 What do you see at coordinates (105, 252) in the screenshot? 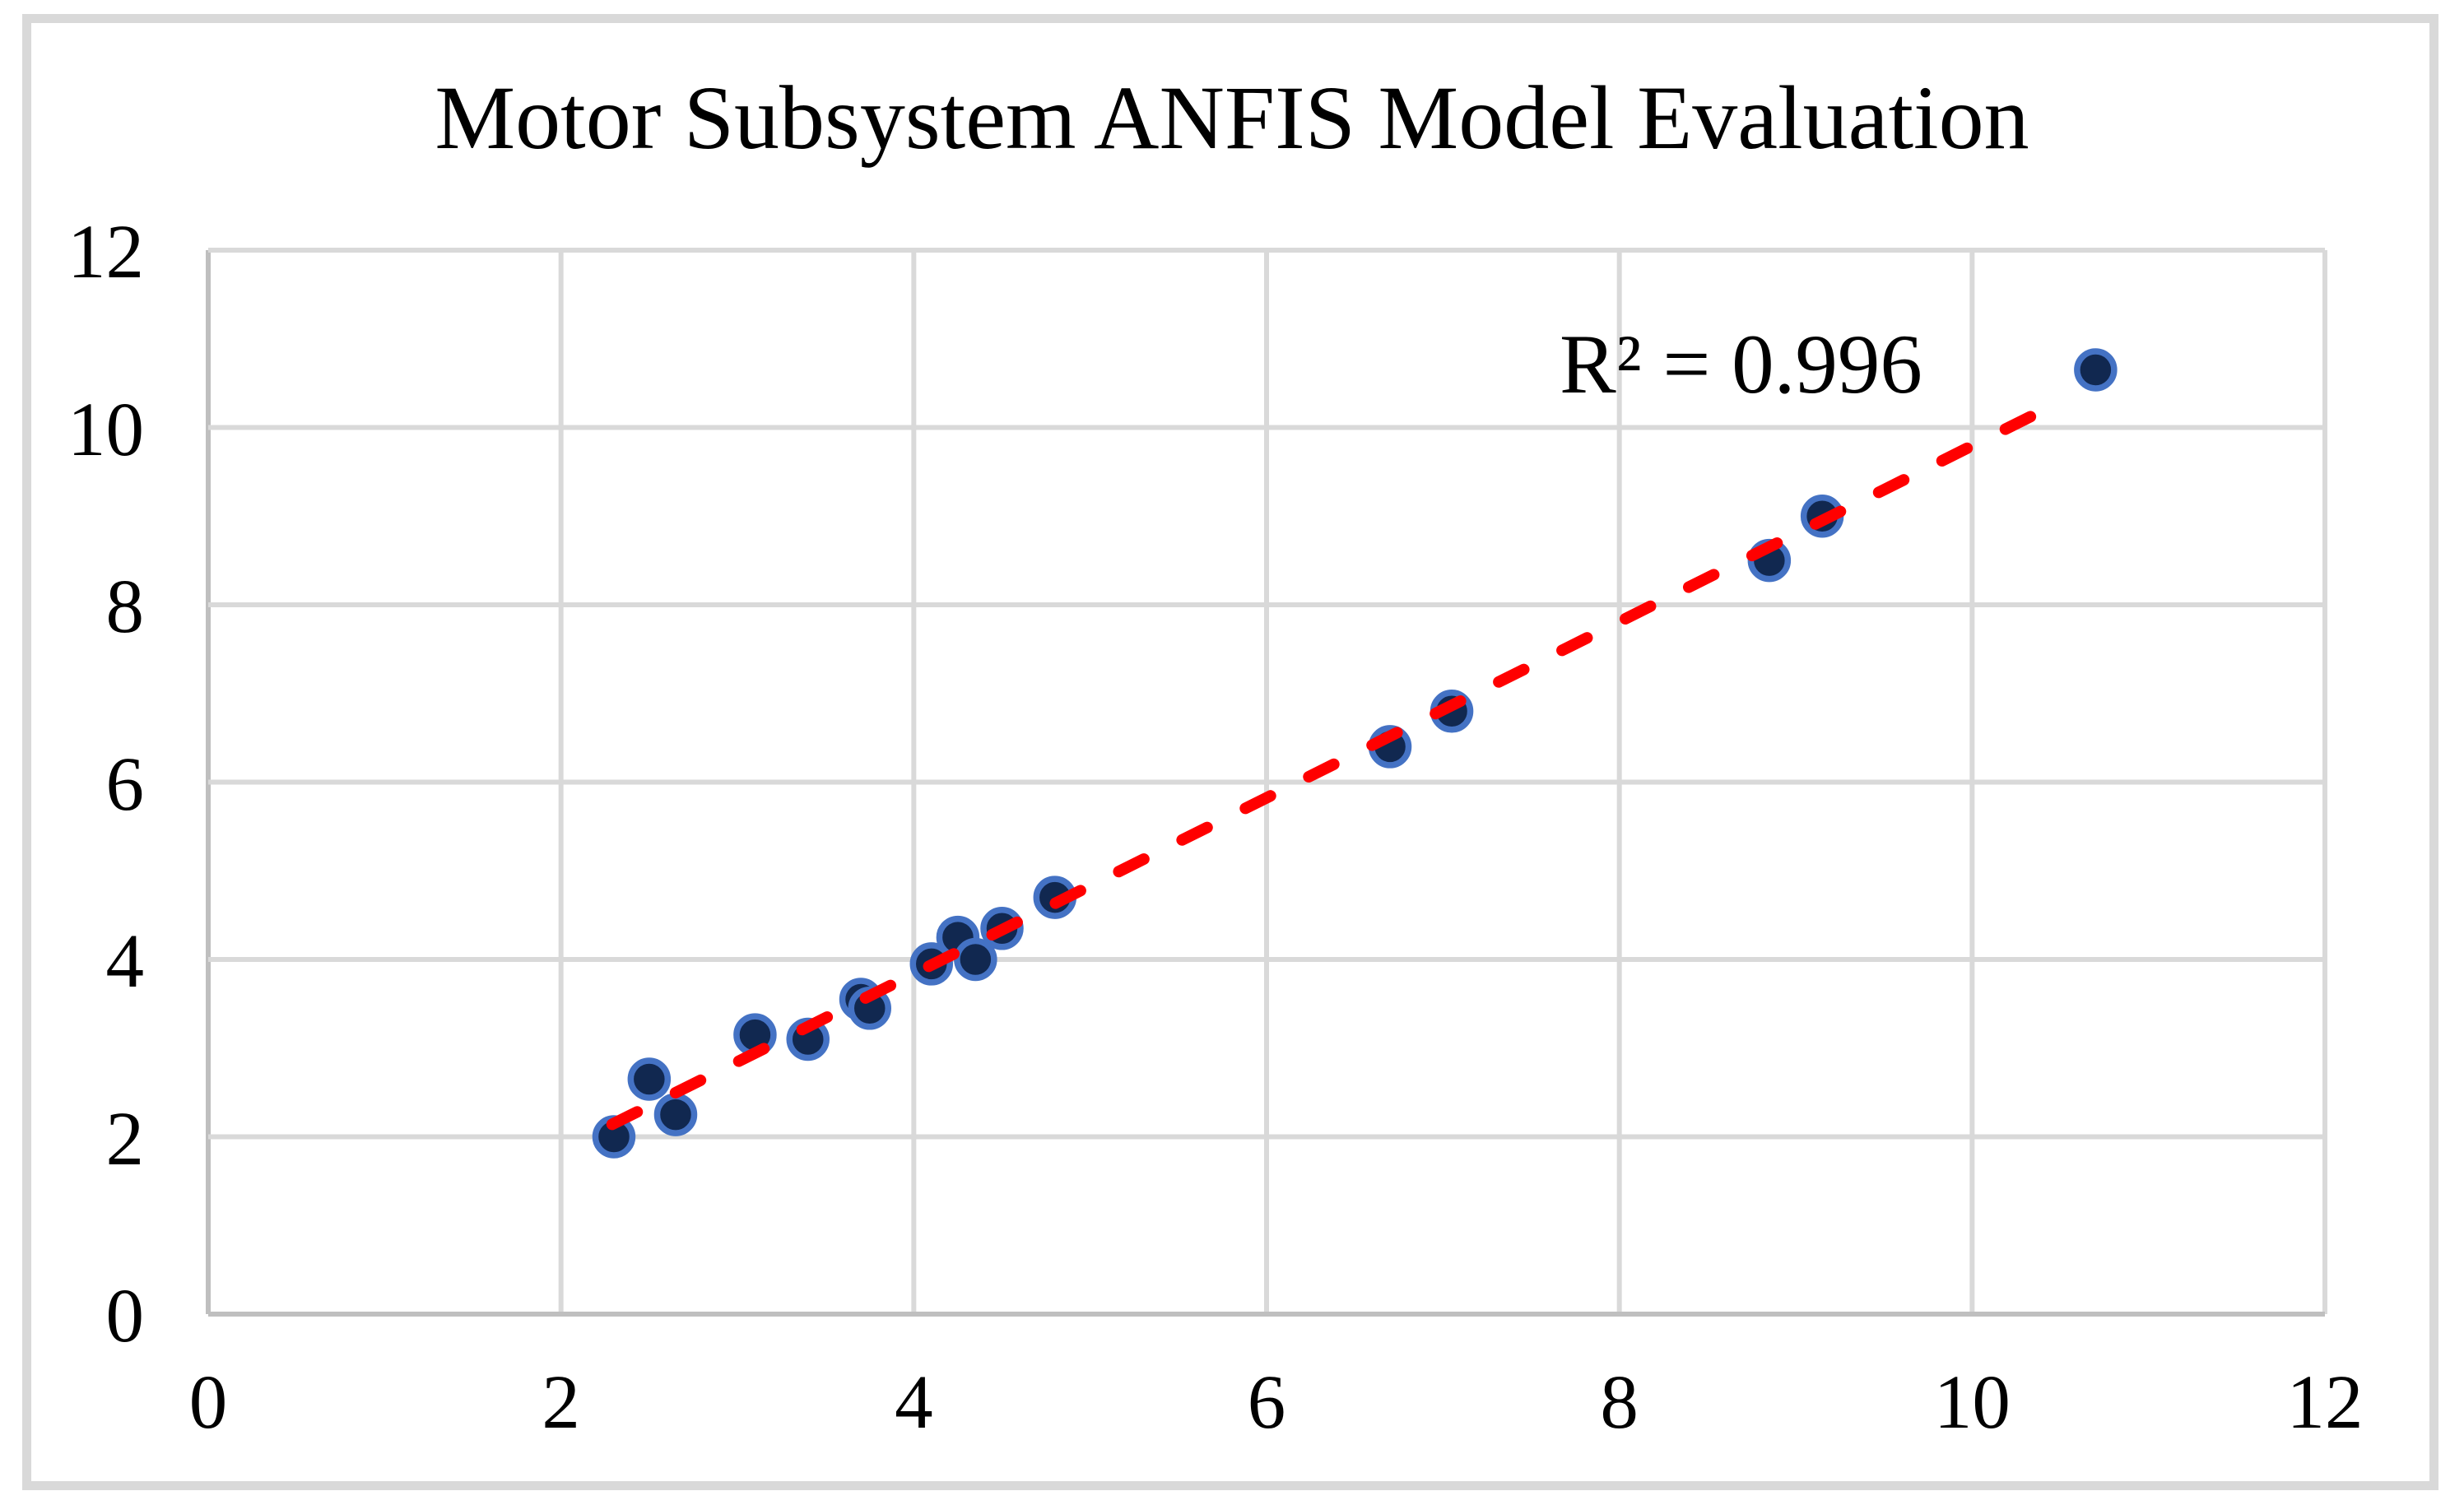
I see `y-axis-tick-label: 12` at bounding box center [105, 252].